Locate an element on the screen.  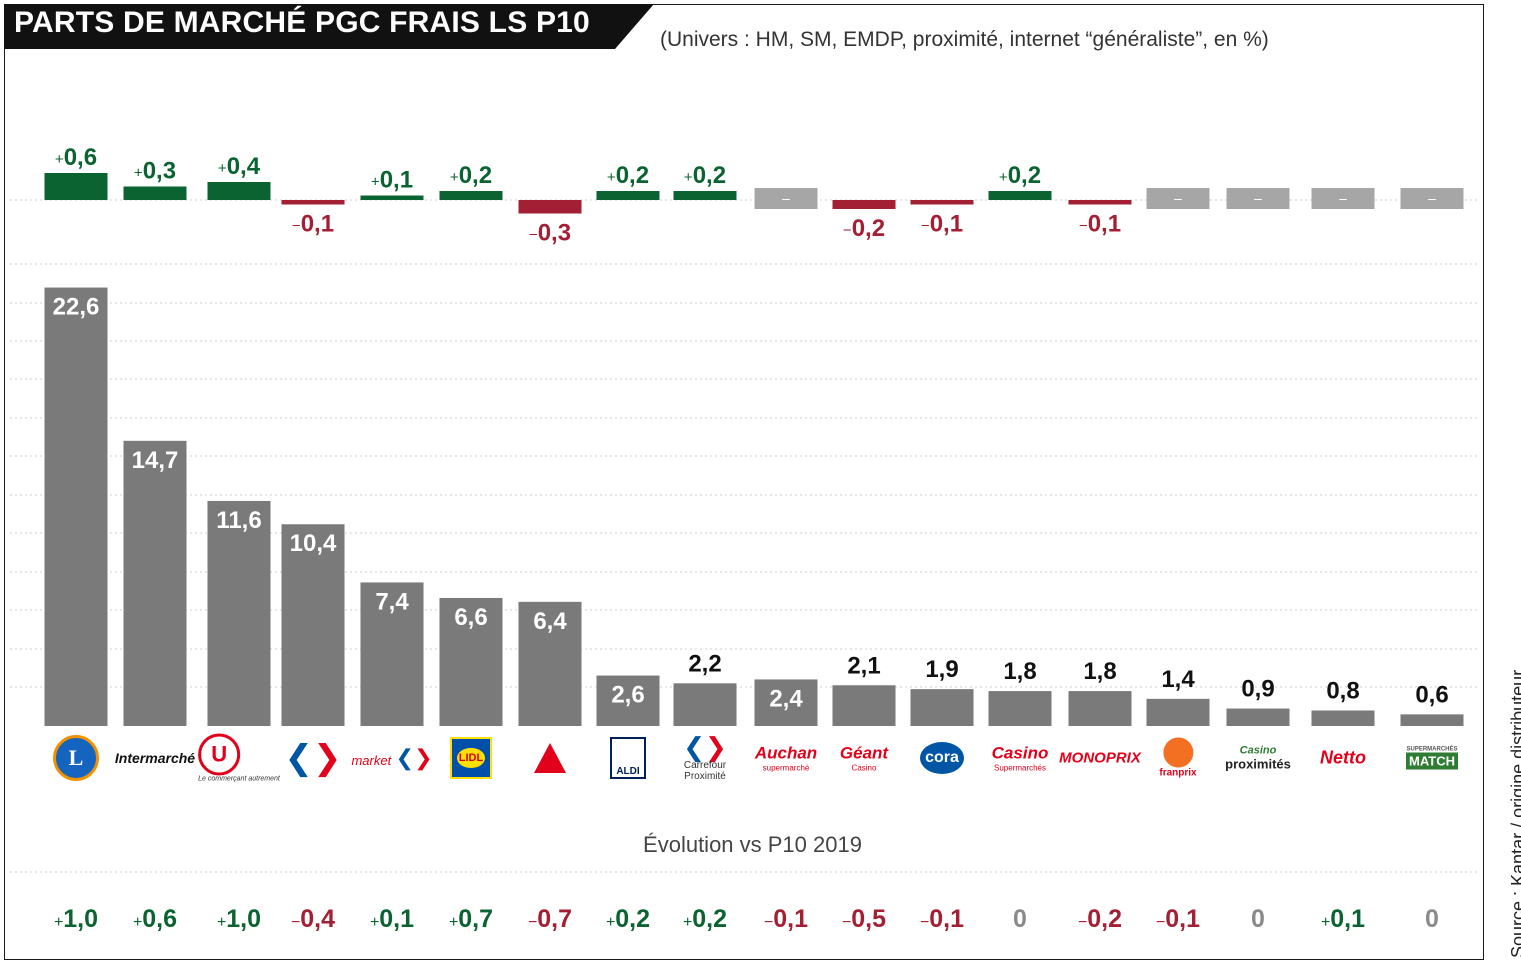
share-value-label: 14,7 is located at coordinates (155, 460).